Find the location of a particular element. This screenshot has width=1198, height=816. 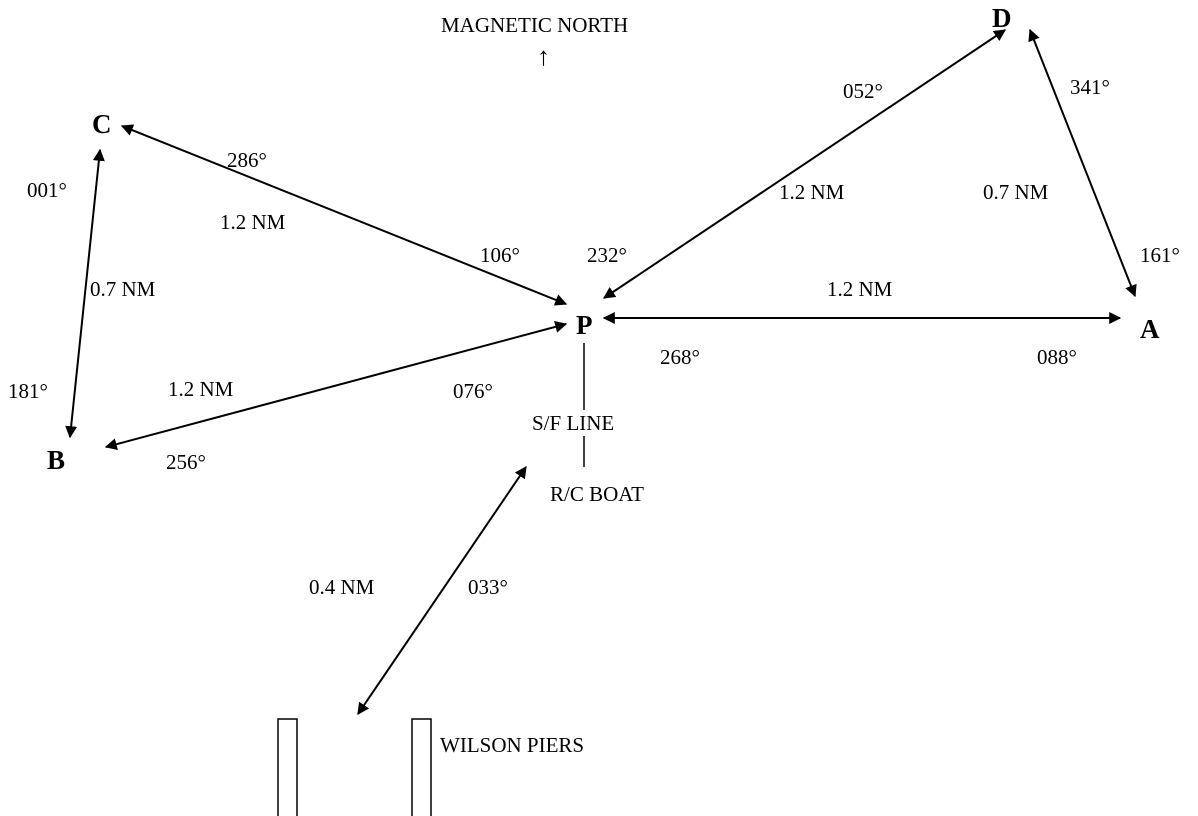

point-b-label: B is located at coordinates (56, 460).